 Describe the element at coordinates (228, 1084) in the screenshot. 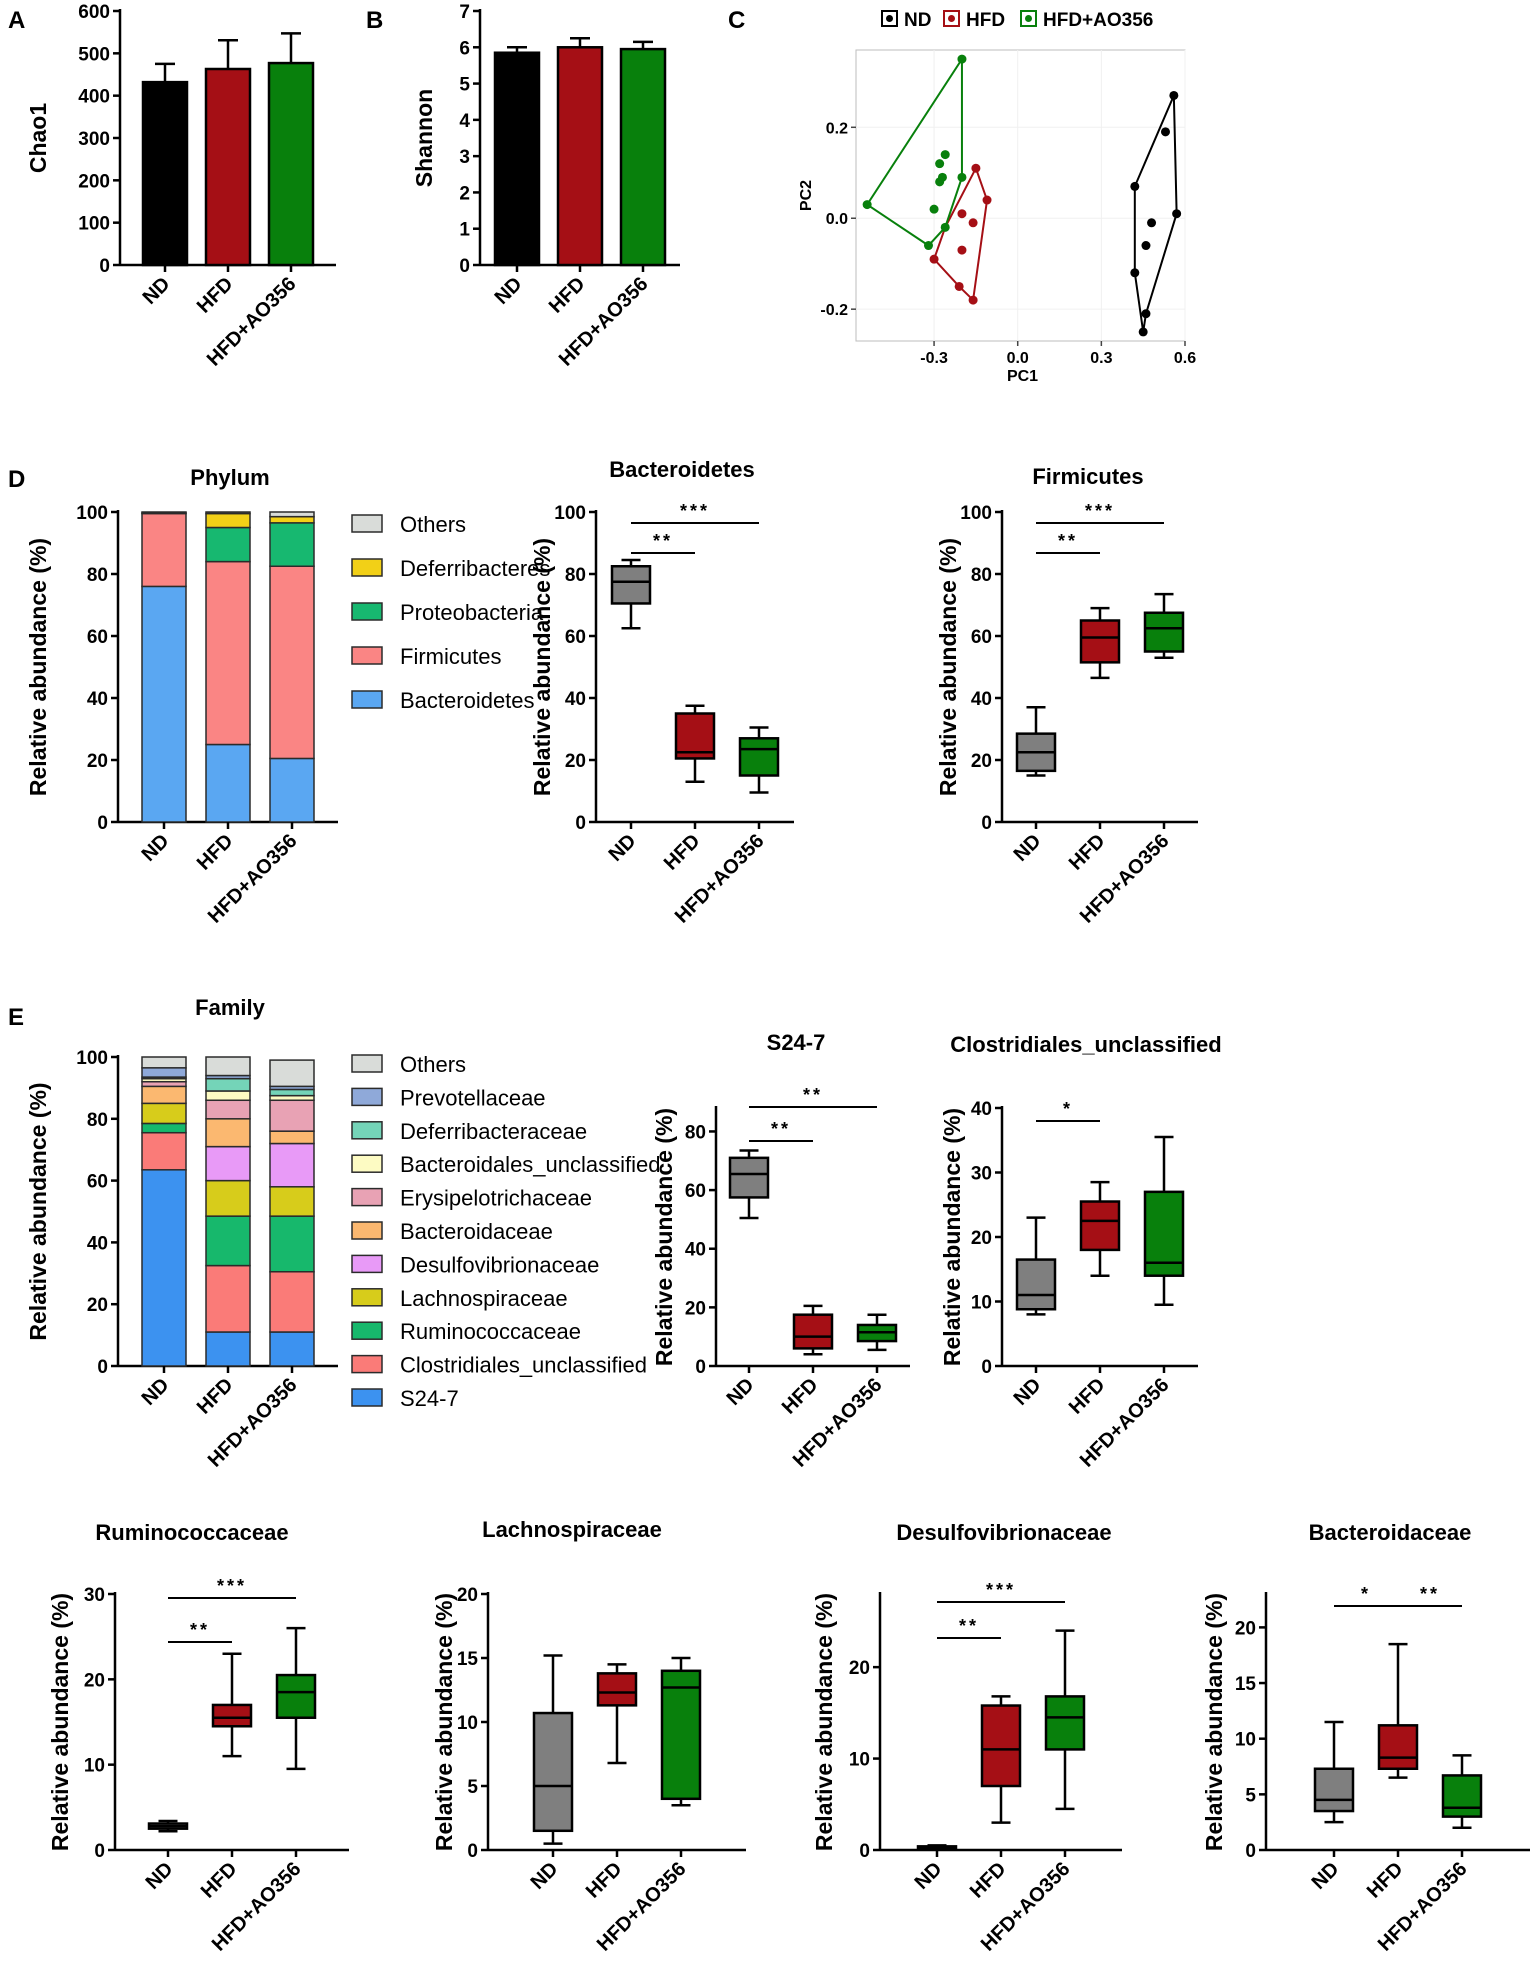

I see `segment-deferribacteraceae-hfd` at that location.